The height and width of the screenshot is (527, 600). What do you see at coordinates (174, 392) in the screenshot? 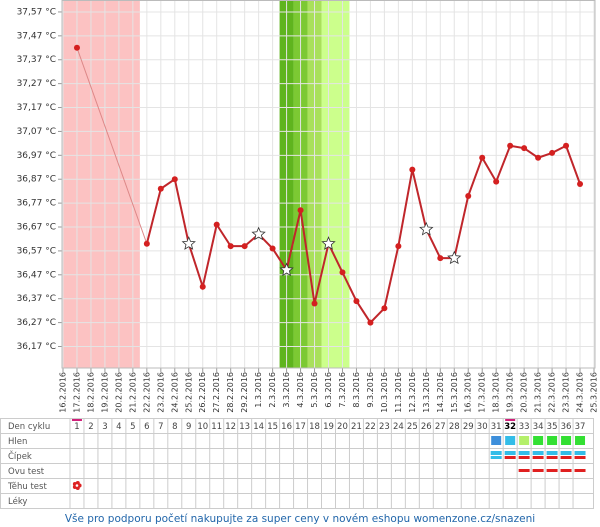
I see `x-tick-label: 24.2.2016` at bounding box center [174, 392].